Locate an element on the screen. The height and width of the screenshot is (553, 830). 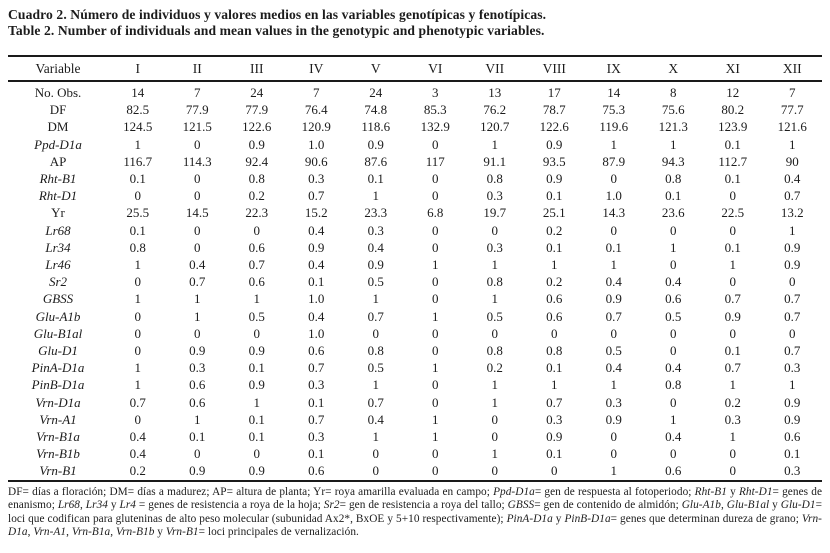
footnote-gene-name: Vrn-B1b is located at coordinates (135, 532).